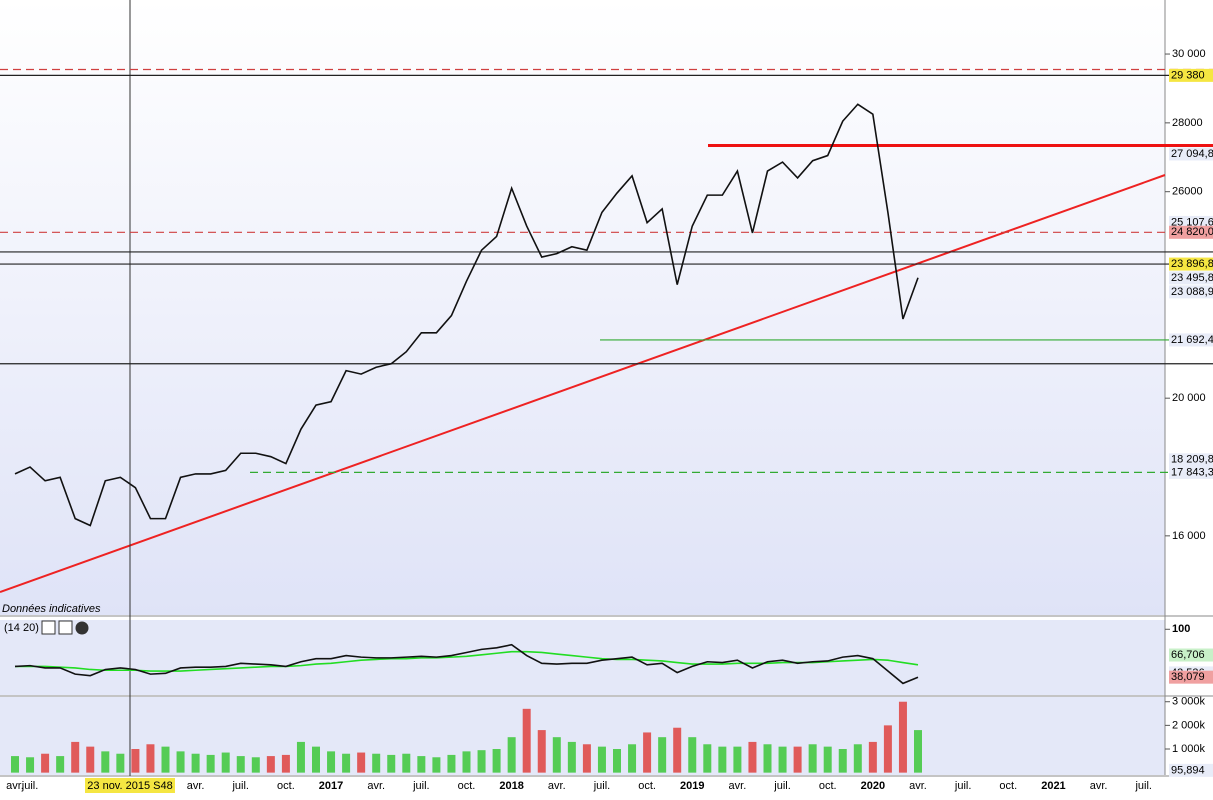 This screenshot has width=1213, height=800. I want to click on indicator-panel, so click(582, 657).